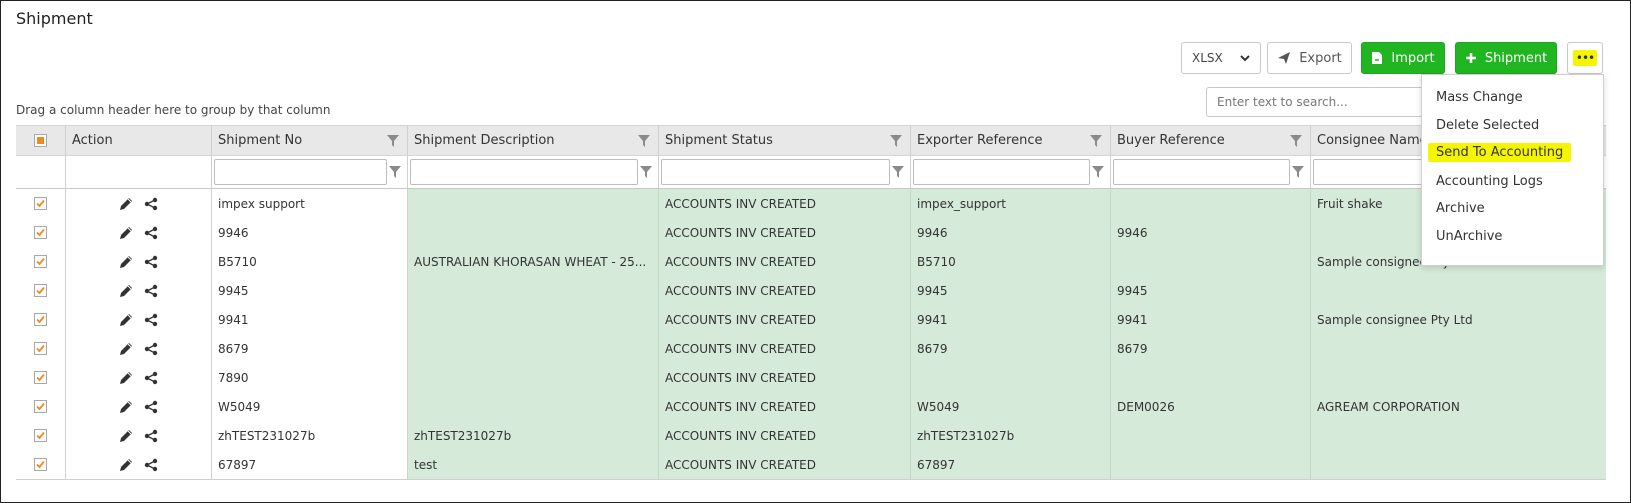 This screenshot has height=503, width=1631. I want to click on menu-item-archive: Archive, so click(1460, 208).